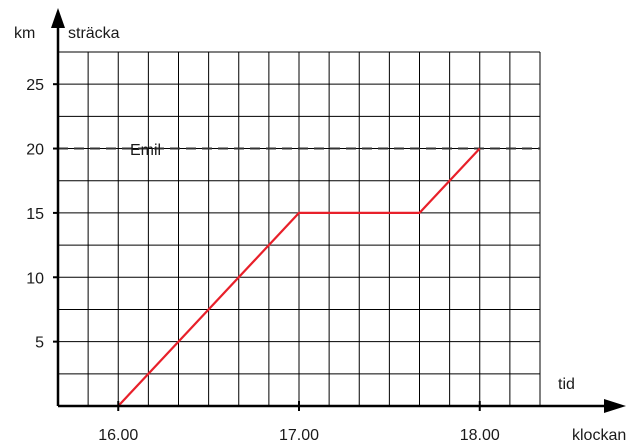  I want to click on y-tick-label-1: 10, so click(35, 278).